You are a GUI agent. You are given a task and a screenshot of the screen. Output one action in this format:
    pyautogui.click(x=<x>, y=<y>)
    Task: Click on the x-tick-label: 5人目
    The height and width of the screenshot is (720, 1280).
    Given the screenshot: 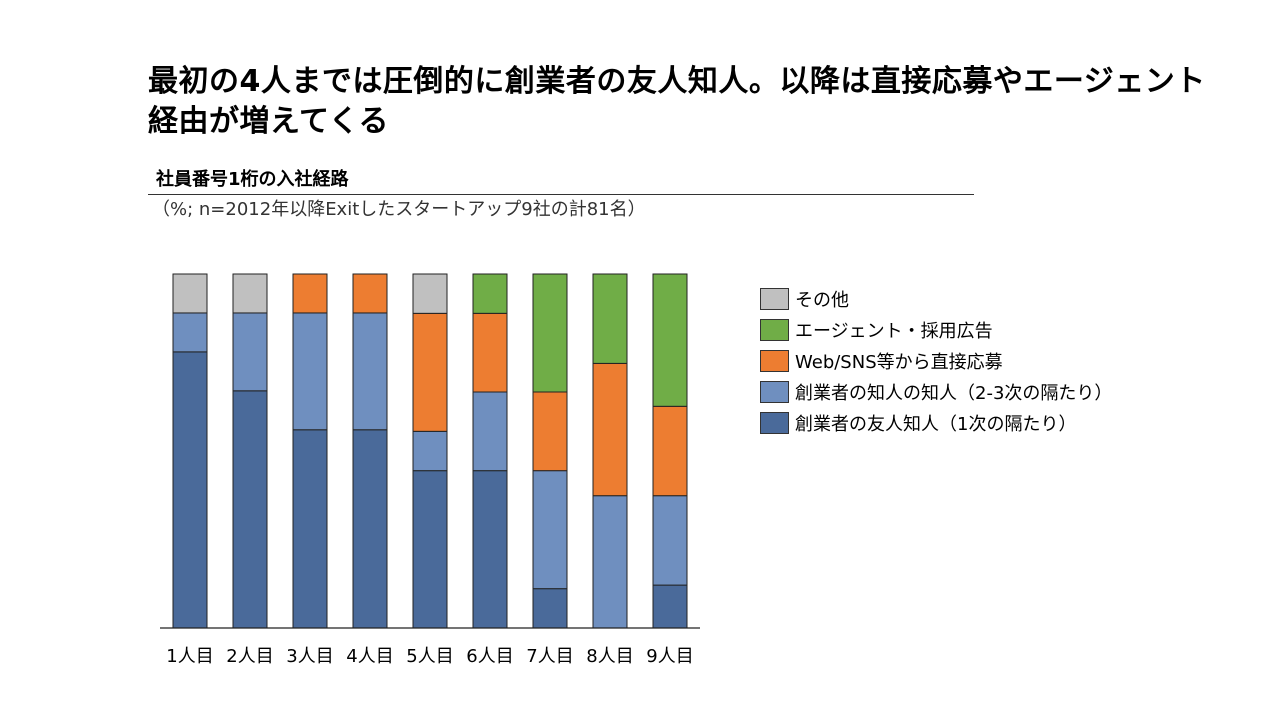 What is the action you would take?
    pyautogui.click(x=429, y=656)
    